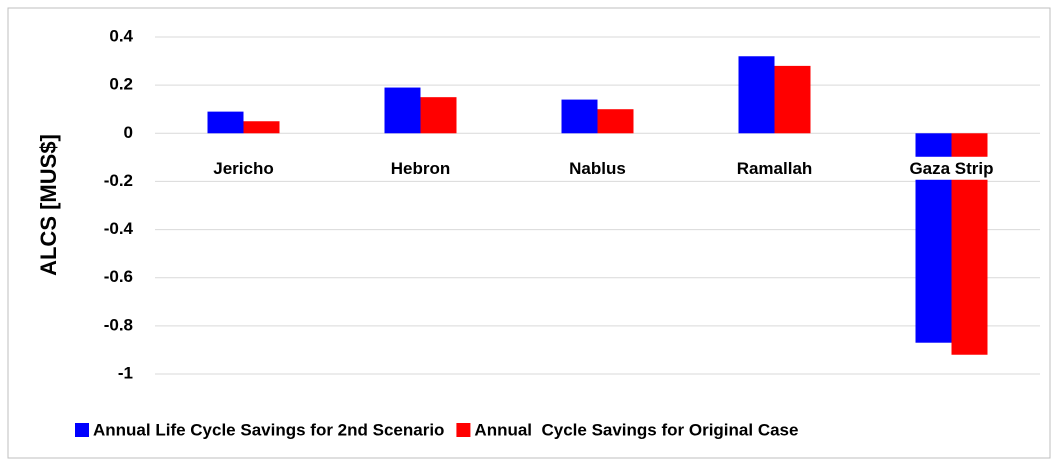 The height and width of the screenshot is (466, 1058). I want to click on x-tick-label: Nablus, so click(597, 168).